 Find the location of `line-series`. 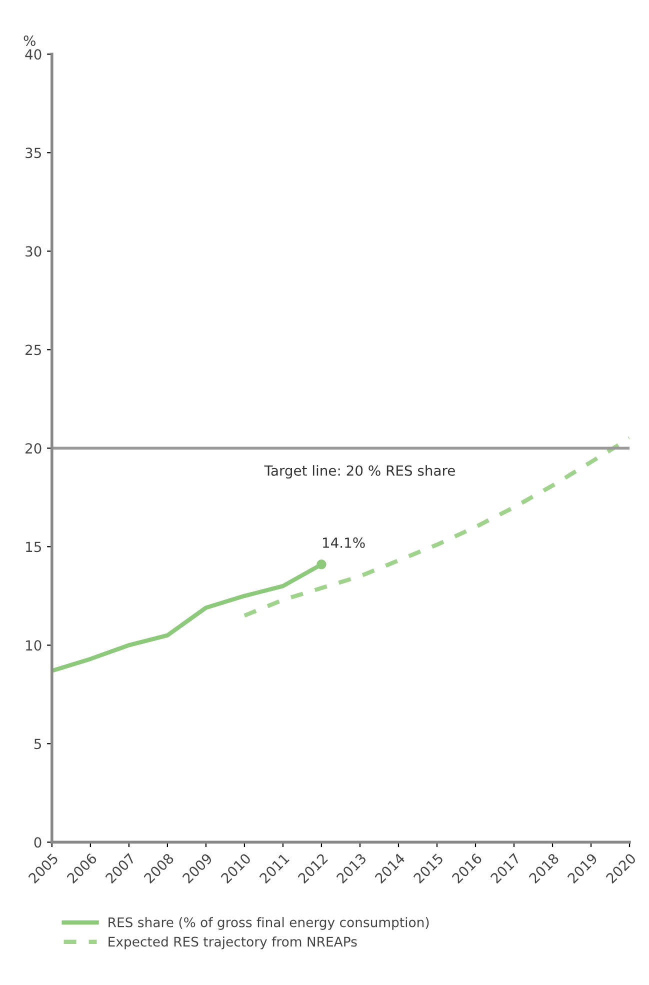

line-series is located at coordinates (436, 527).